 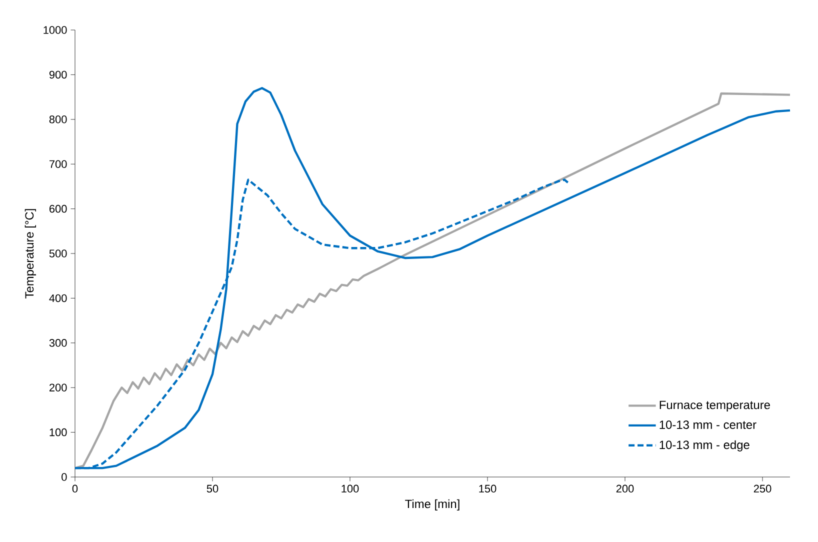 What do you see at coordinates (58, 298) in the screenshot?
I see `y-tick-label: 400` at bounding box center [58, 298].